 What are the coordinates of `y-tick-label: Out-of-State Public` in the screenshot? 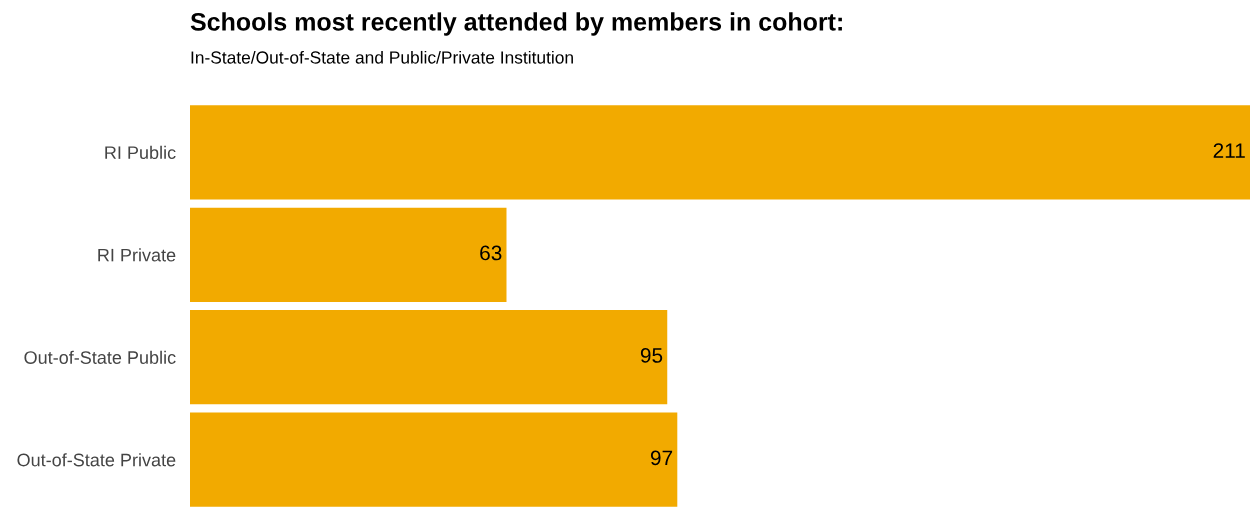 It's located at (100, 357).